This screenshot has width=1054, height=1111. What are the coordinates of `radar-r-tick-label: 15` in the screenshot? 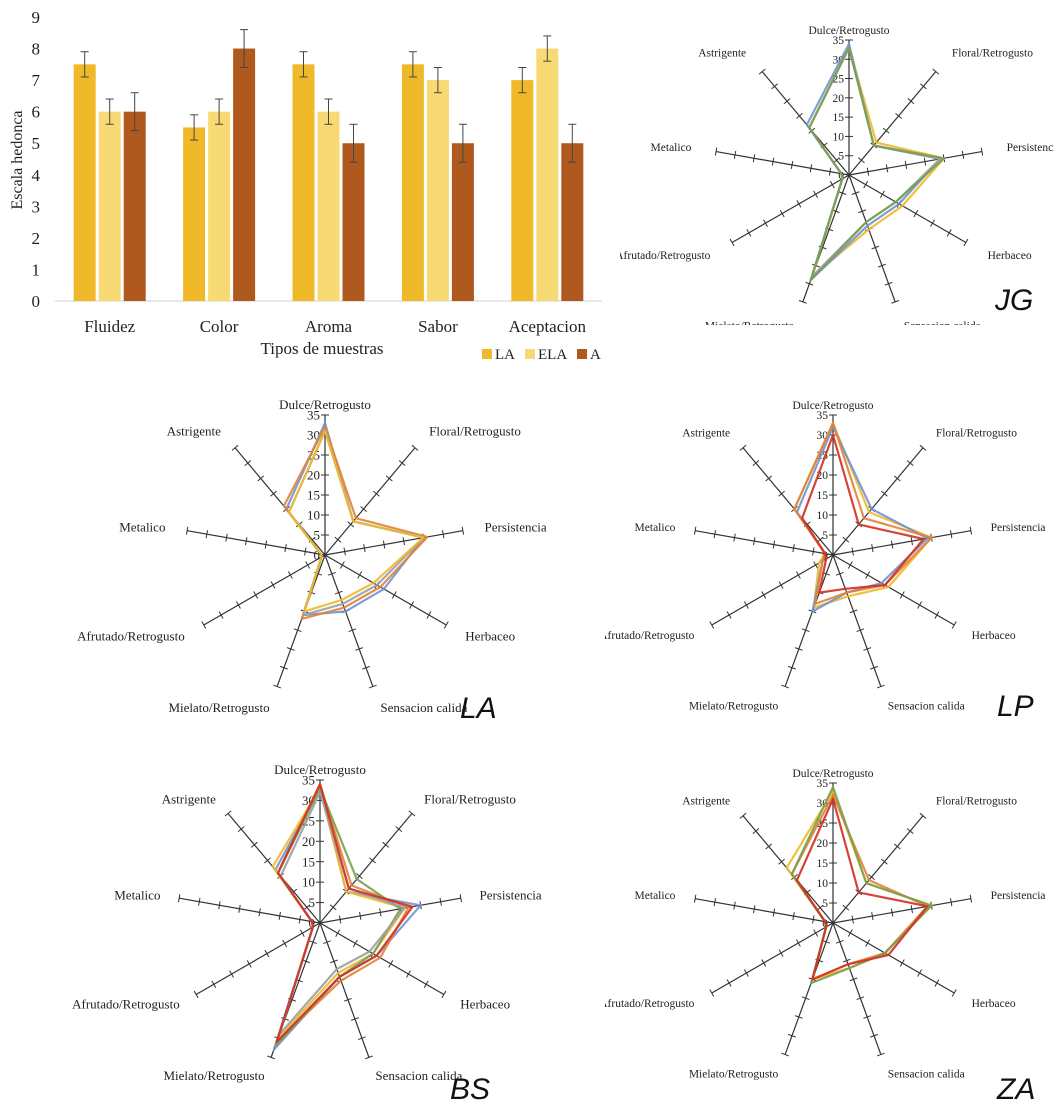 It's located at (308, 861).